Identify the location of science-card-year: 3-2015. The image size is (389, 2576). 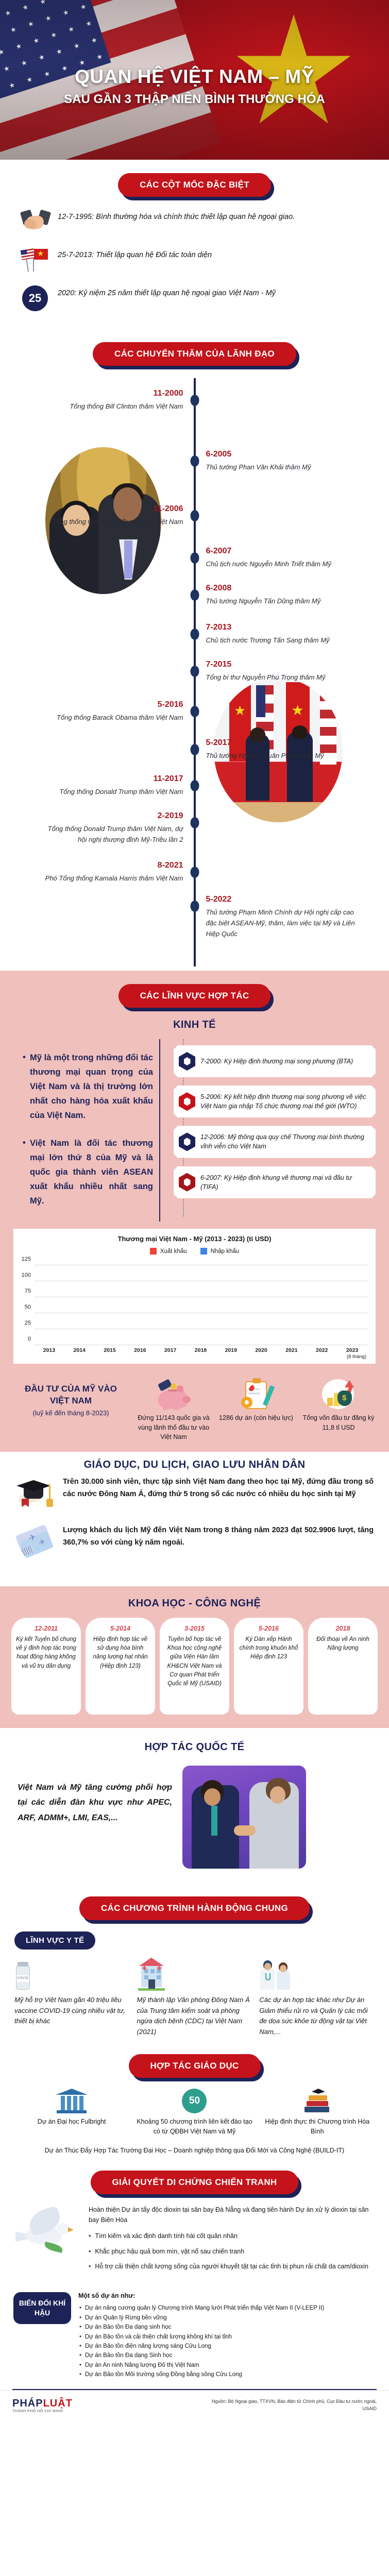
(194, 1628).